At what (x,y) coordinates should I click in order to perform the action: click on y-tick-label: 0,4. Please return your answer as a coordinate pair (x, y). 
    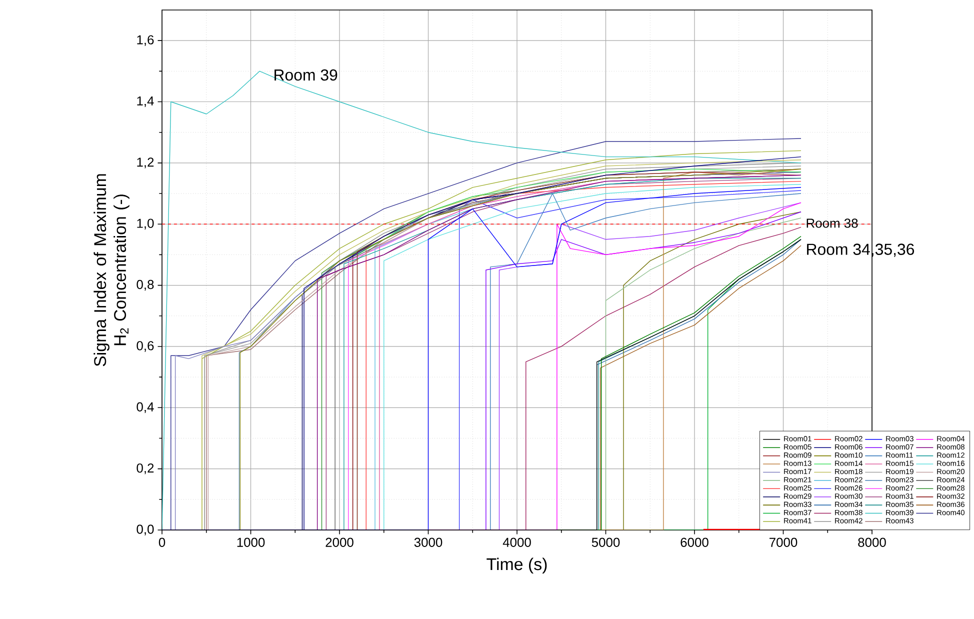
    Looking at the image, I should click on (145, 407).